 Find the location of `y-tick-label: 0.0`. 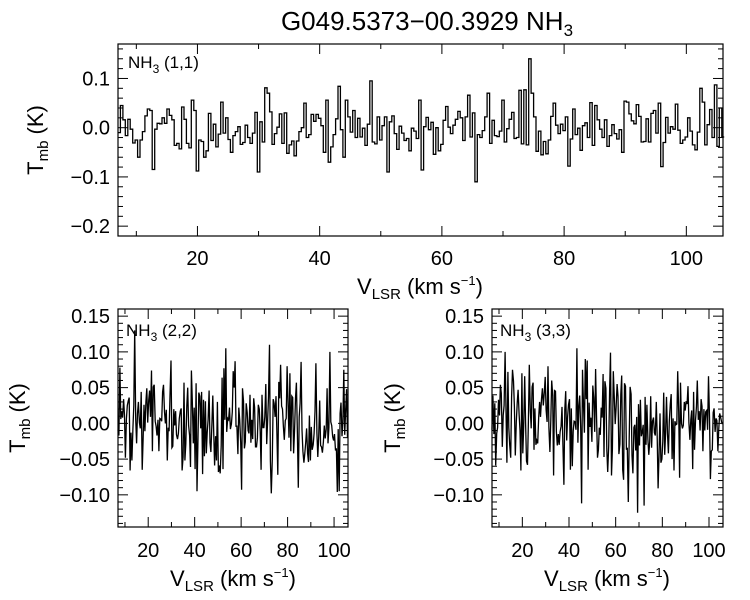

y-tick-label: 0.0 is located at coordinates (96, 129).